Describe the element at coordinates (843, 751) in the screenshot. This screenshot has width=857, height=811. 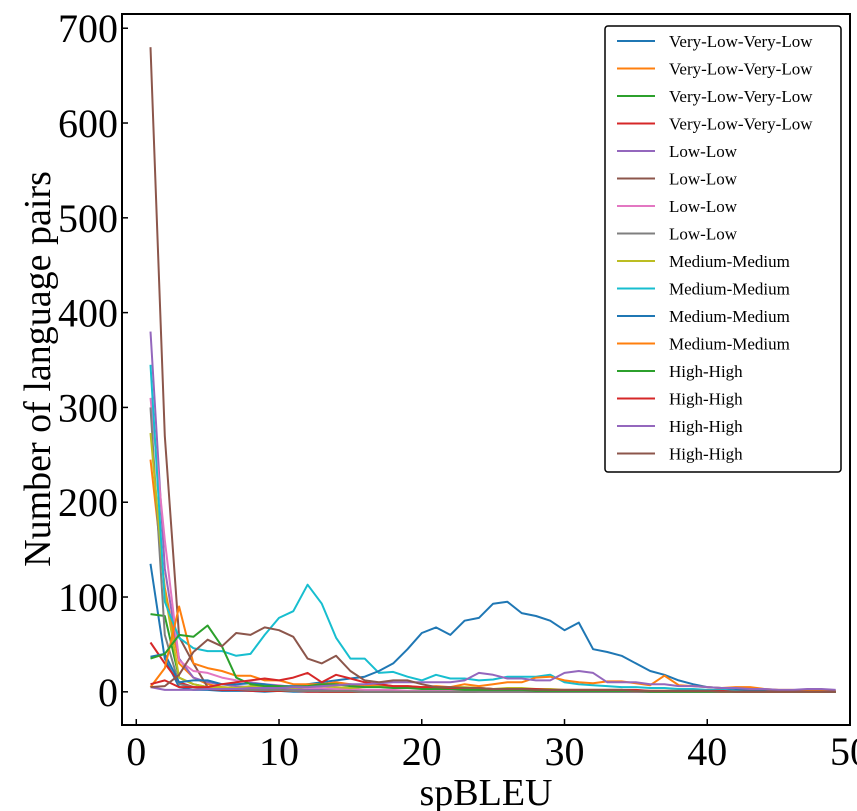
I see `x-tick-label: 50` at that location.